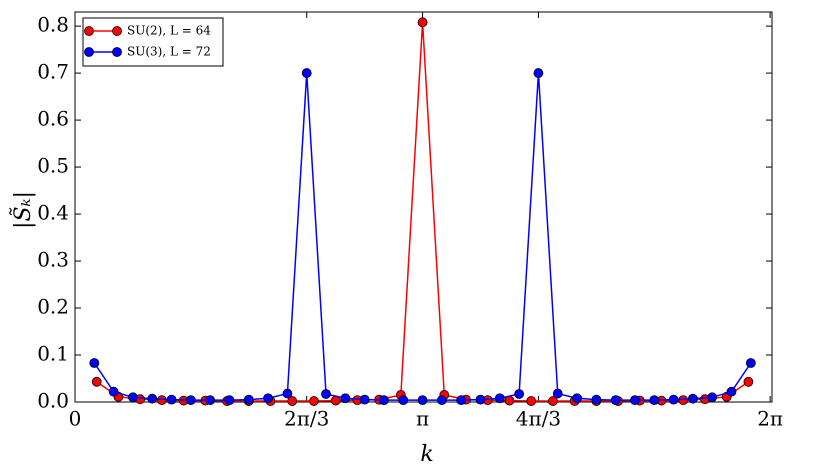  I want to click on x-axis-label: k, so click(426, 454).